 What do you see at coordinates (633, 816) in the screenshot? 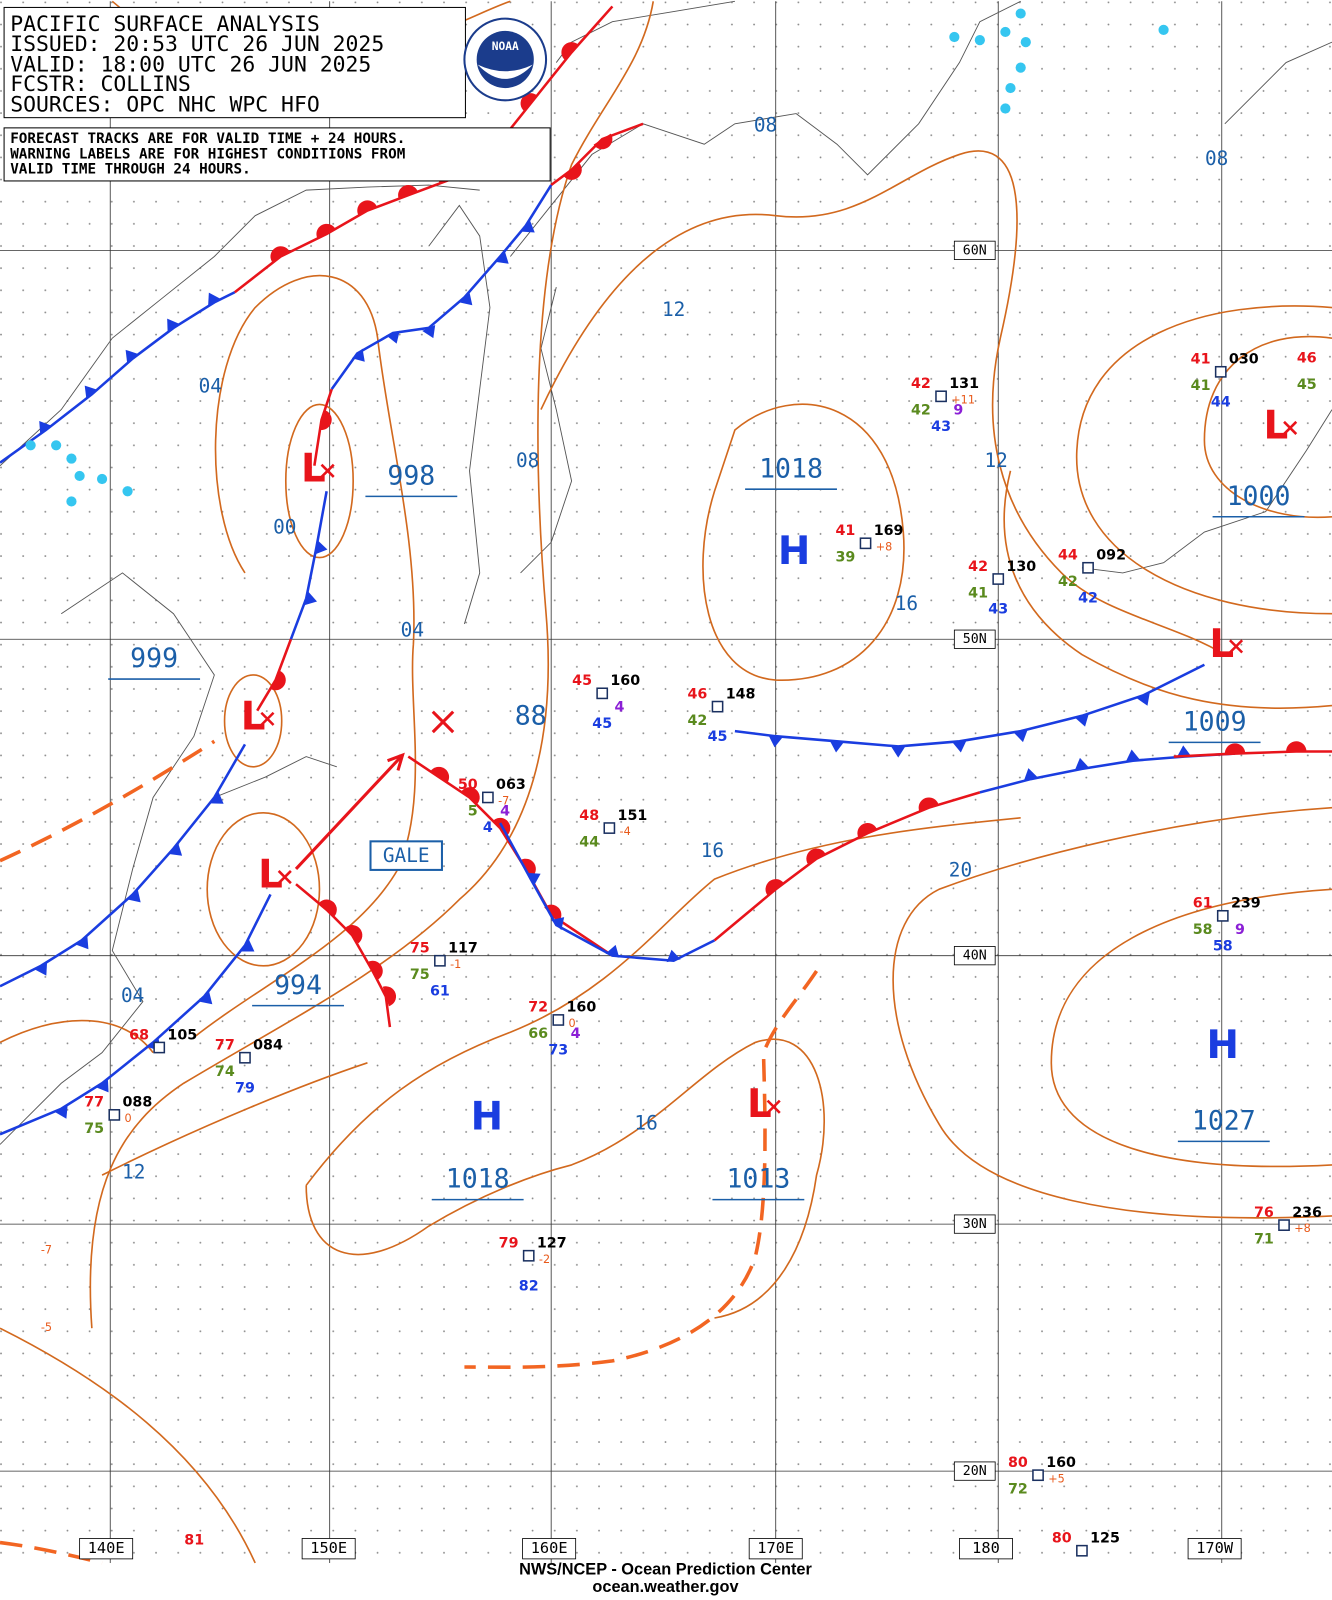
I see `station-pressure: 151` at bounding box center [633, 816].